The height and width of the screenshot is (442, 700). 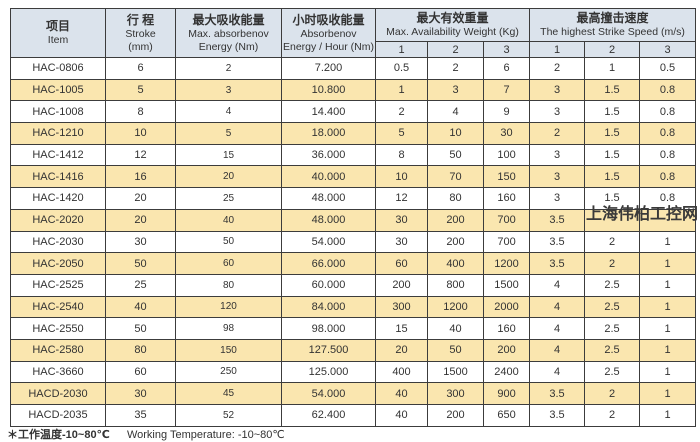 I want to click on header-weight-sub-2: 2, so click(x=455, y=49).